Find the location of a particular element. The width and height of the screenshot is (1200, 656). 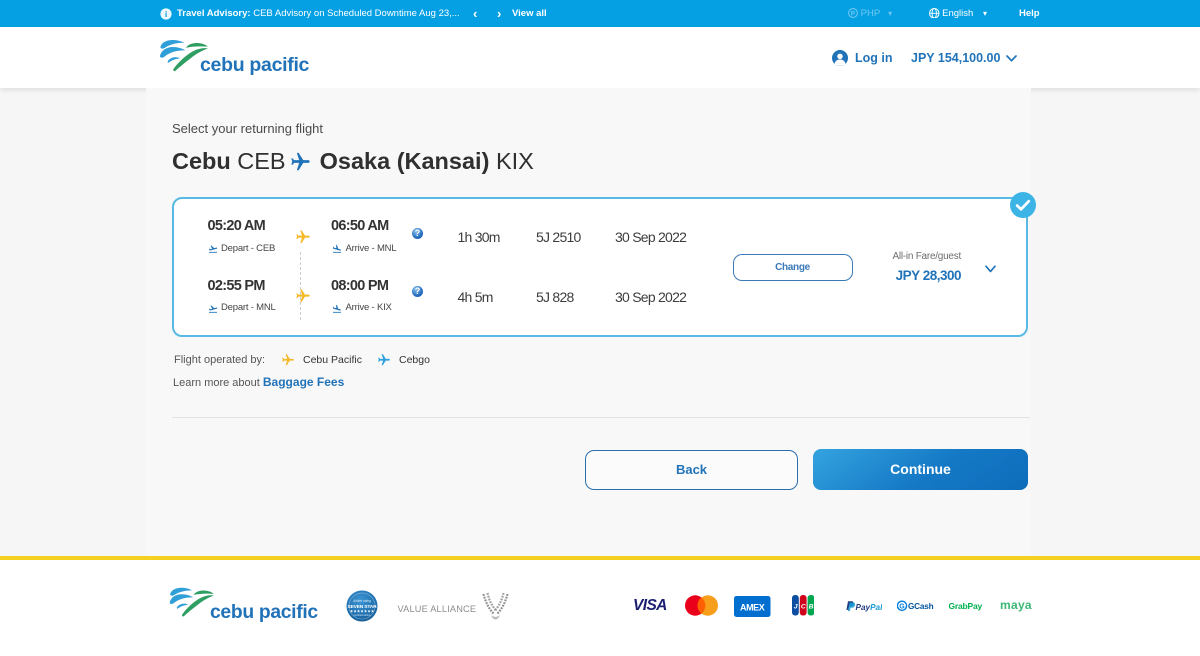

svg-text: certified airline is located at coordinates (362, 615).